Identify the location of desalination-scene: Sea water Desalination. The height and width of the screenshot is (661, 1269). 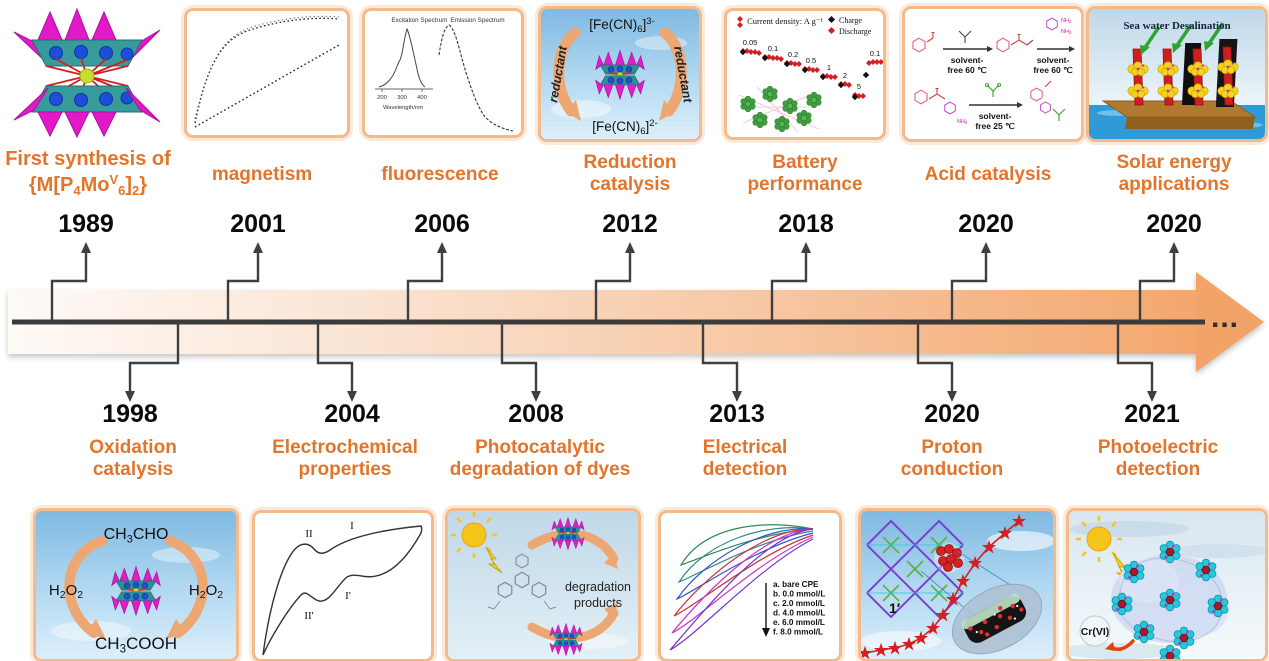
(1177, 74).